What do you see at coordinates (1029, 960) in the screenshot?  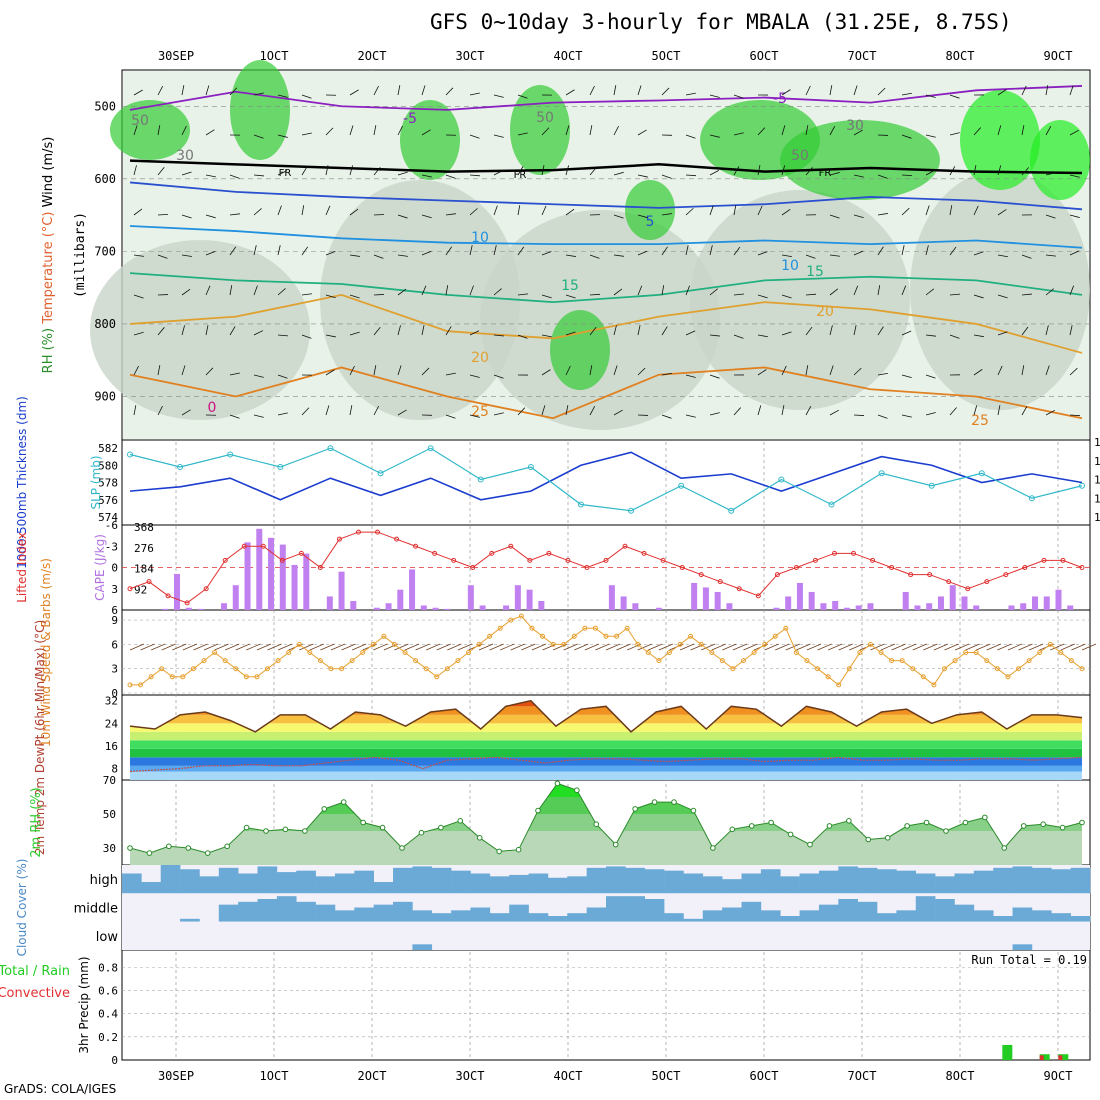 I see `run-total: Run Total = 0.19` at bounding box center [1029, 960].